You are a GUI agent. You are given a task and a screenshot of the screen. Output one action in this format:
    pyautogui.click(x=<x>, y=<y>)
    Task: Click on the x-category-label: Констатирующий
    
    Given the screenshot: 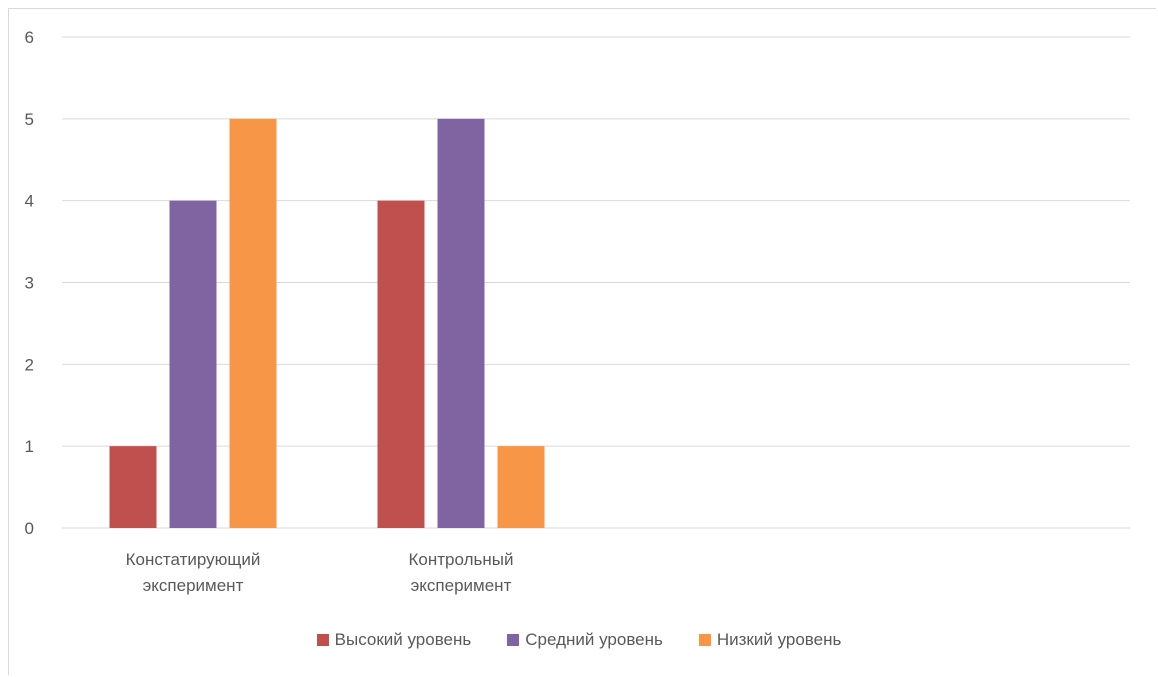 What is the action you would take?
    pyautogui.click(x=193, y=559)
    